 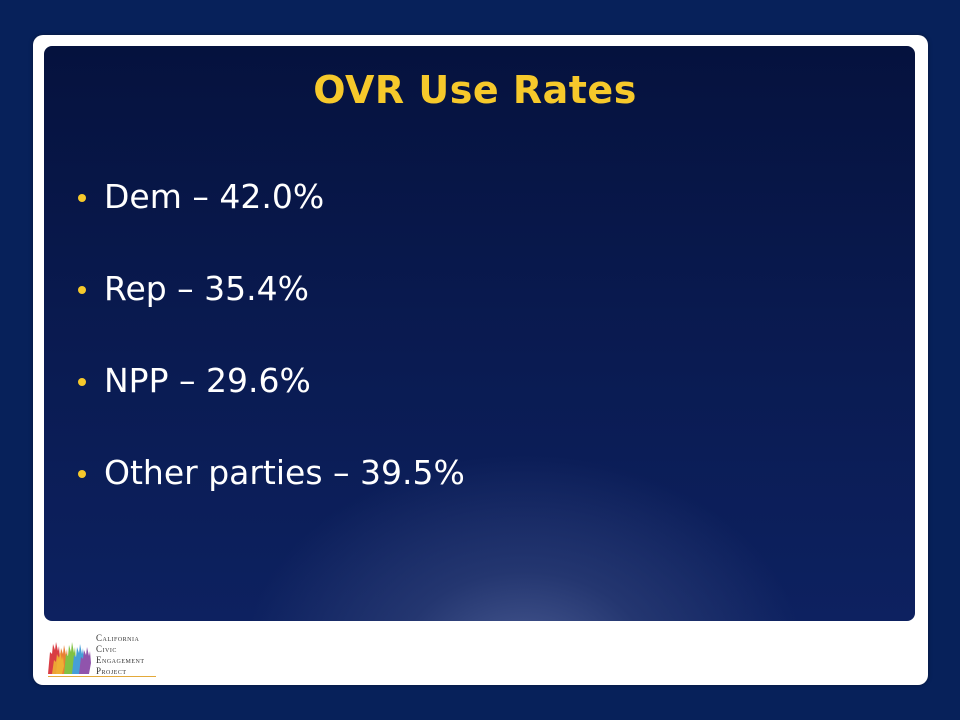 What do you see at coordinates (120, 660) in the screenshot?
I see `logo-line: Engagement` at bounding box center [120, 660].